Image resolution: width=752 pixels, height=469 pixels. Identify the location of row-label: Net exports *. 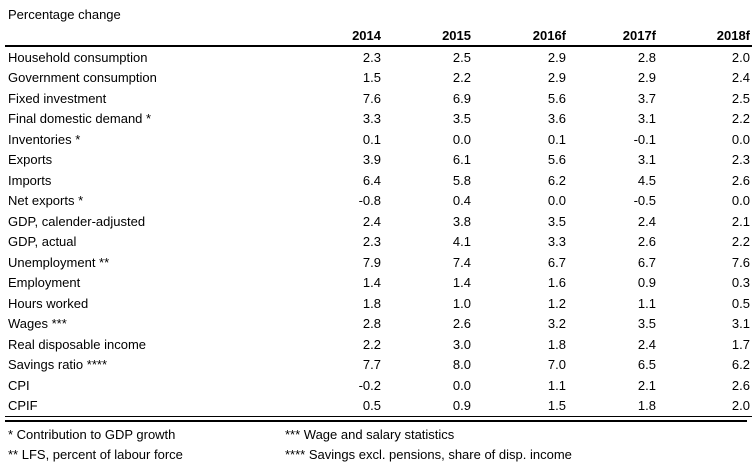
(46, 201).